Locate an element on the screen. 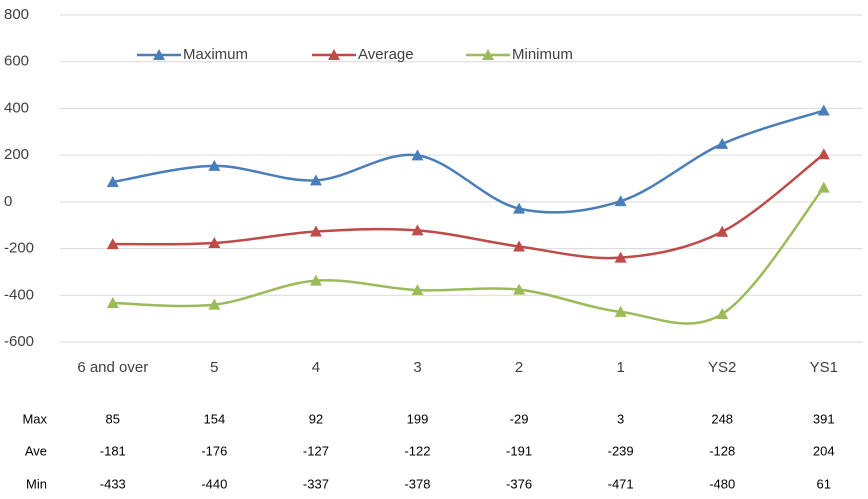 This screenshot has width=868, height=499. y-tick-label: 400 is located at coordinates (16, 107).